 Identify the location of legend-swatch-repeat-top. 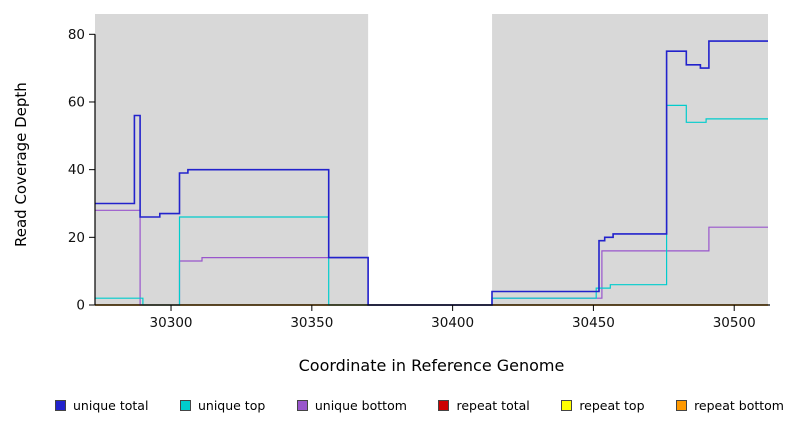
(567, 405).